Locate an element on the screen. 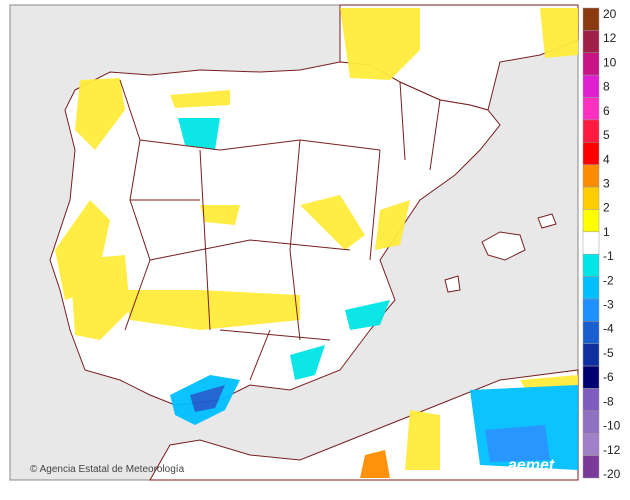 This screenshot has height=500, width=630. colorbar-label: -6 is located at coordinates (608, 377).